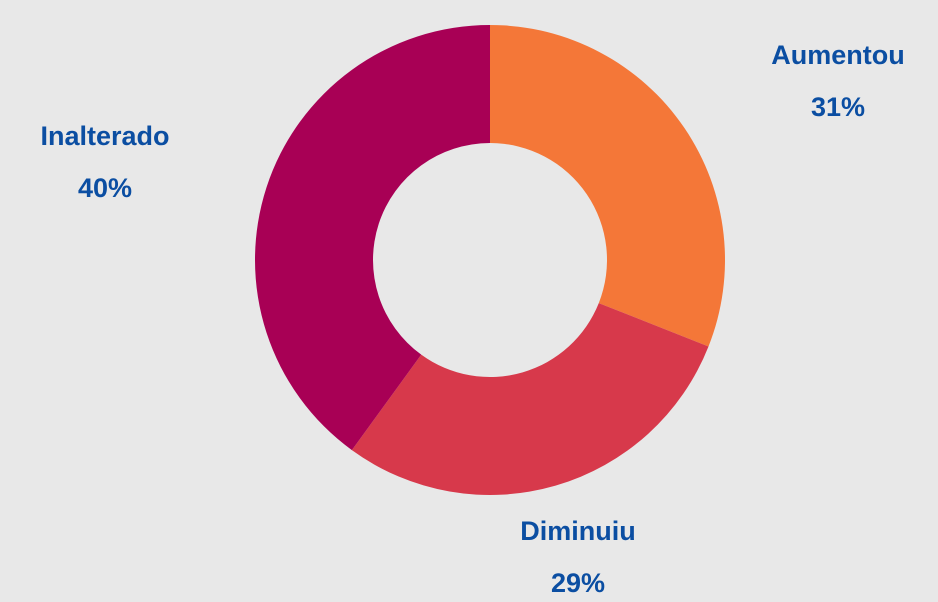  What do you see at coordinates (578, 531) in the screenshot?
I see `slice-label: Diminuiu` at bounding box center [578, 531].